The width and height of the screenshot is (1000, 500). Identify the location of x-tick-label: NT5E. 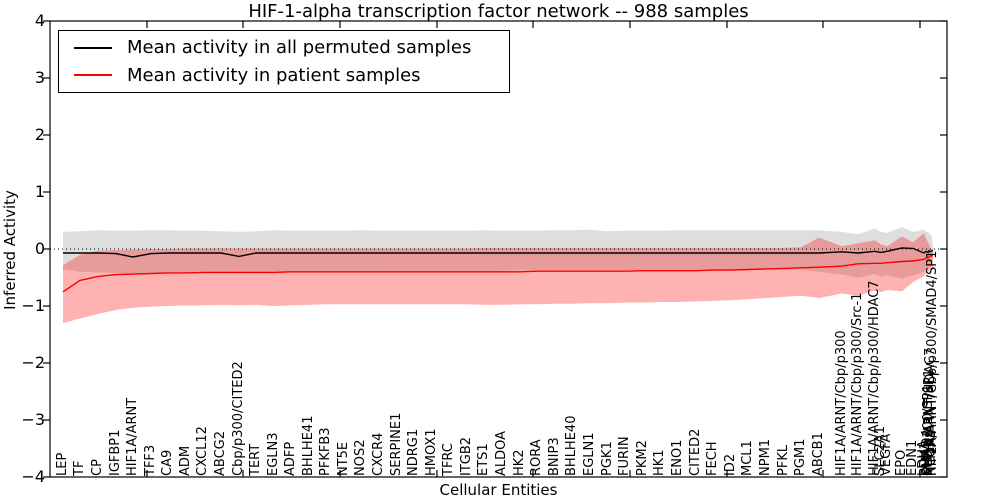
(343, 458).